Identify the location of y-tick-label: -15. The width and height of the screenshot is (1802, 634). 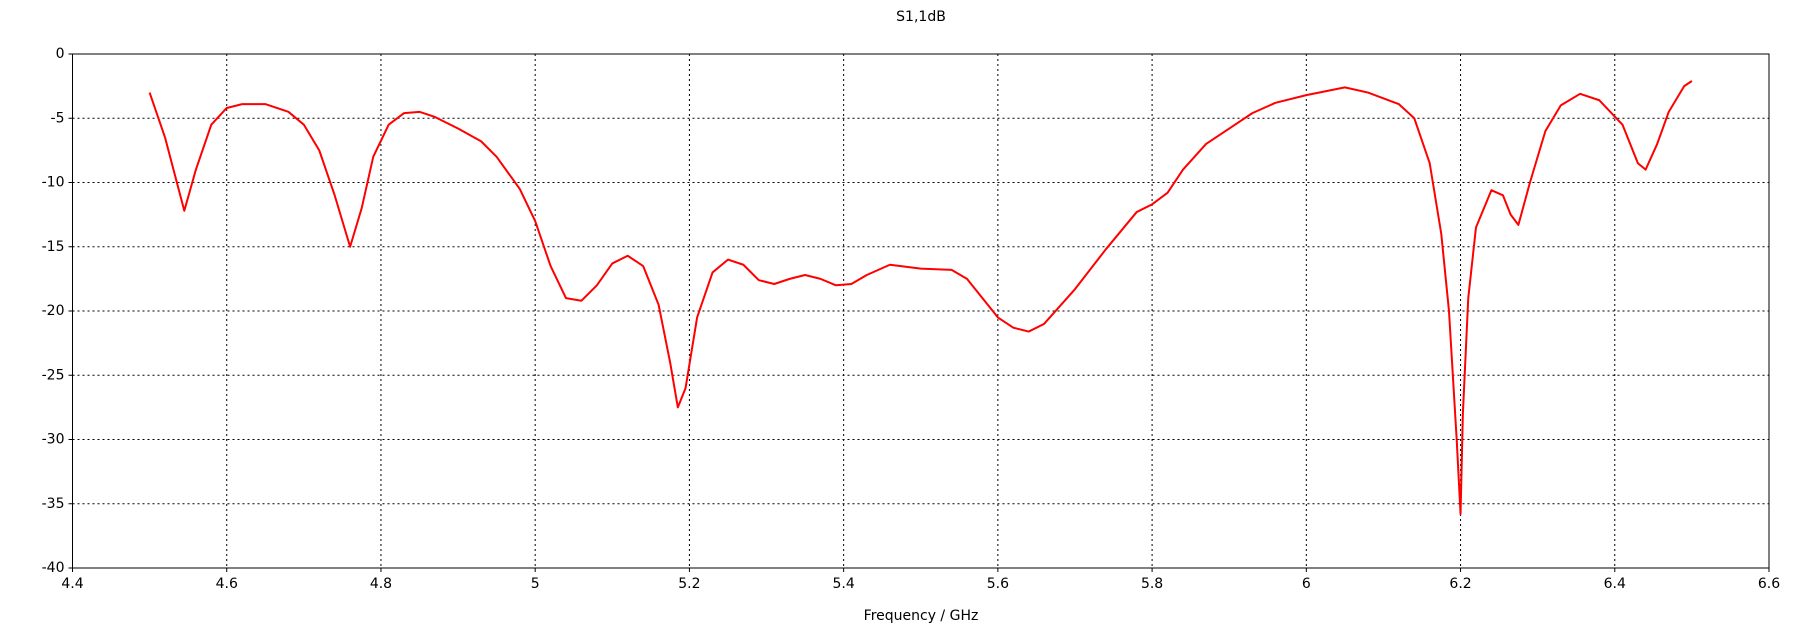
(53, 247).